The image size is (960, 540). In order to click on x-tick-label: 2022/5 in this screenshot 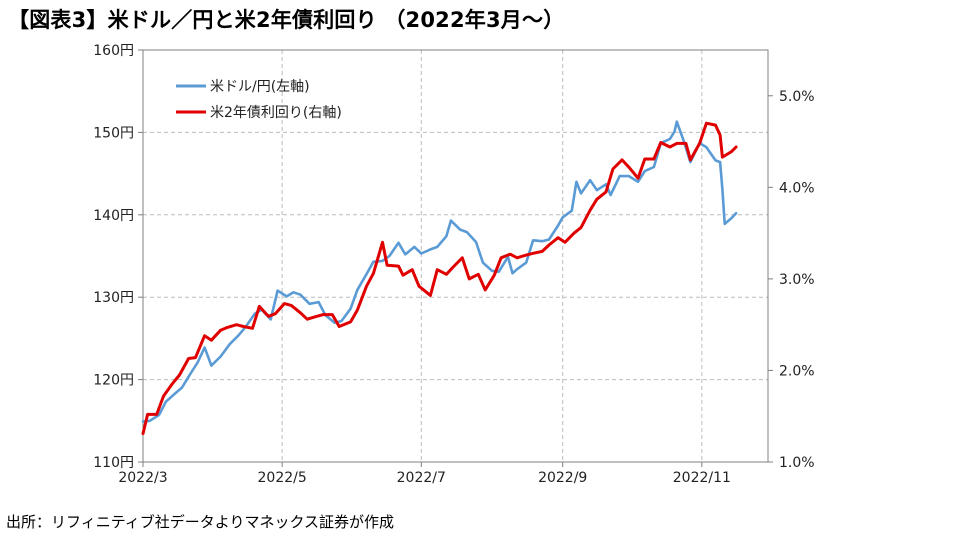, I will do `click(282, 478)`.